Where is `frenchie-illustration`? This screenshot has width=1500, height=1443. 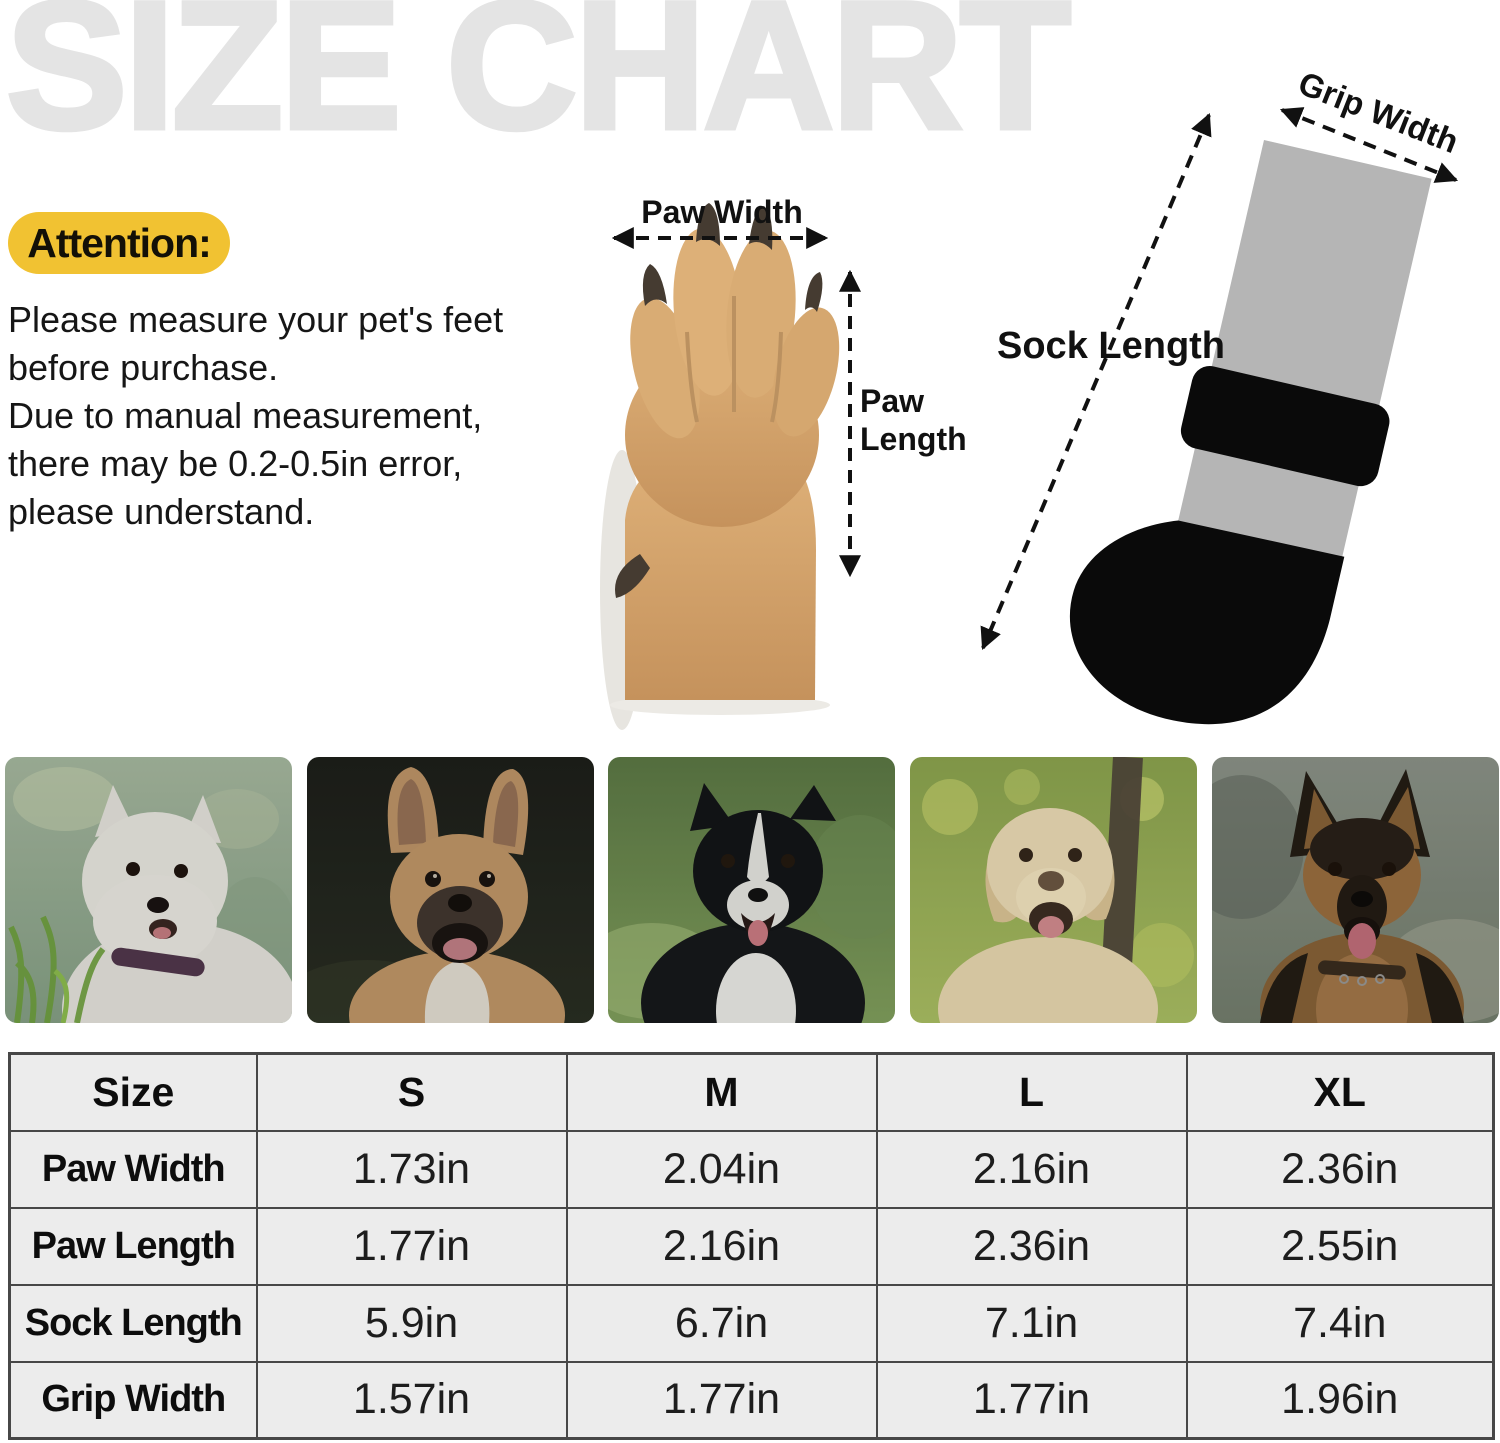 frenchie-illustration is located at coordinates (450, 890).